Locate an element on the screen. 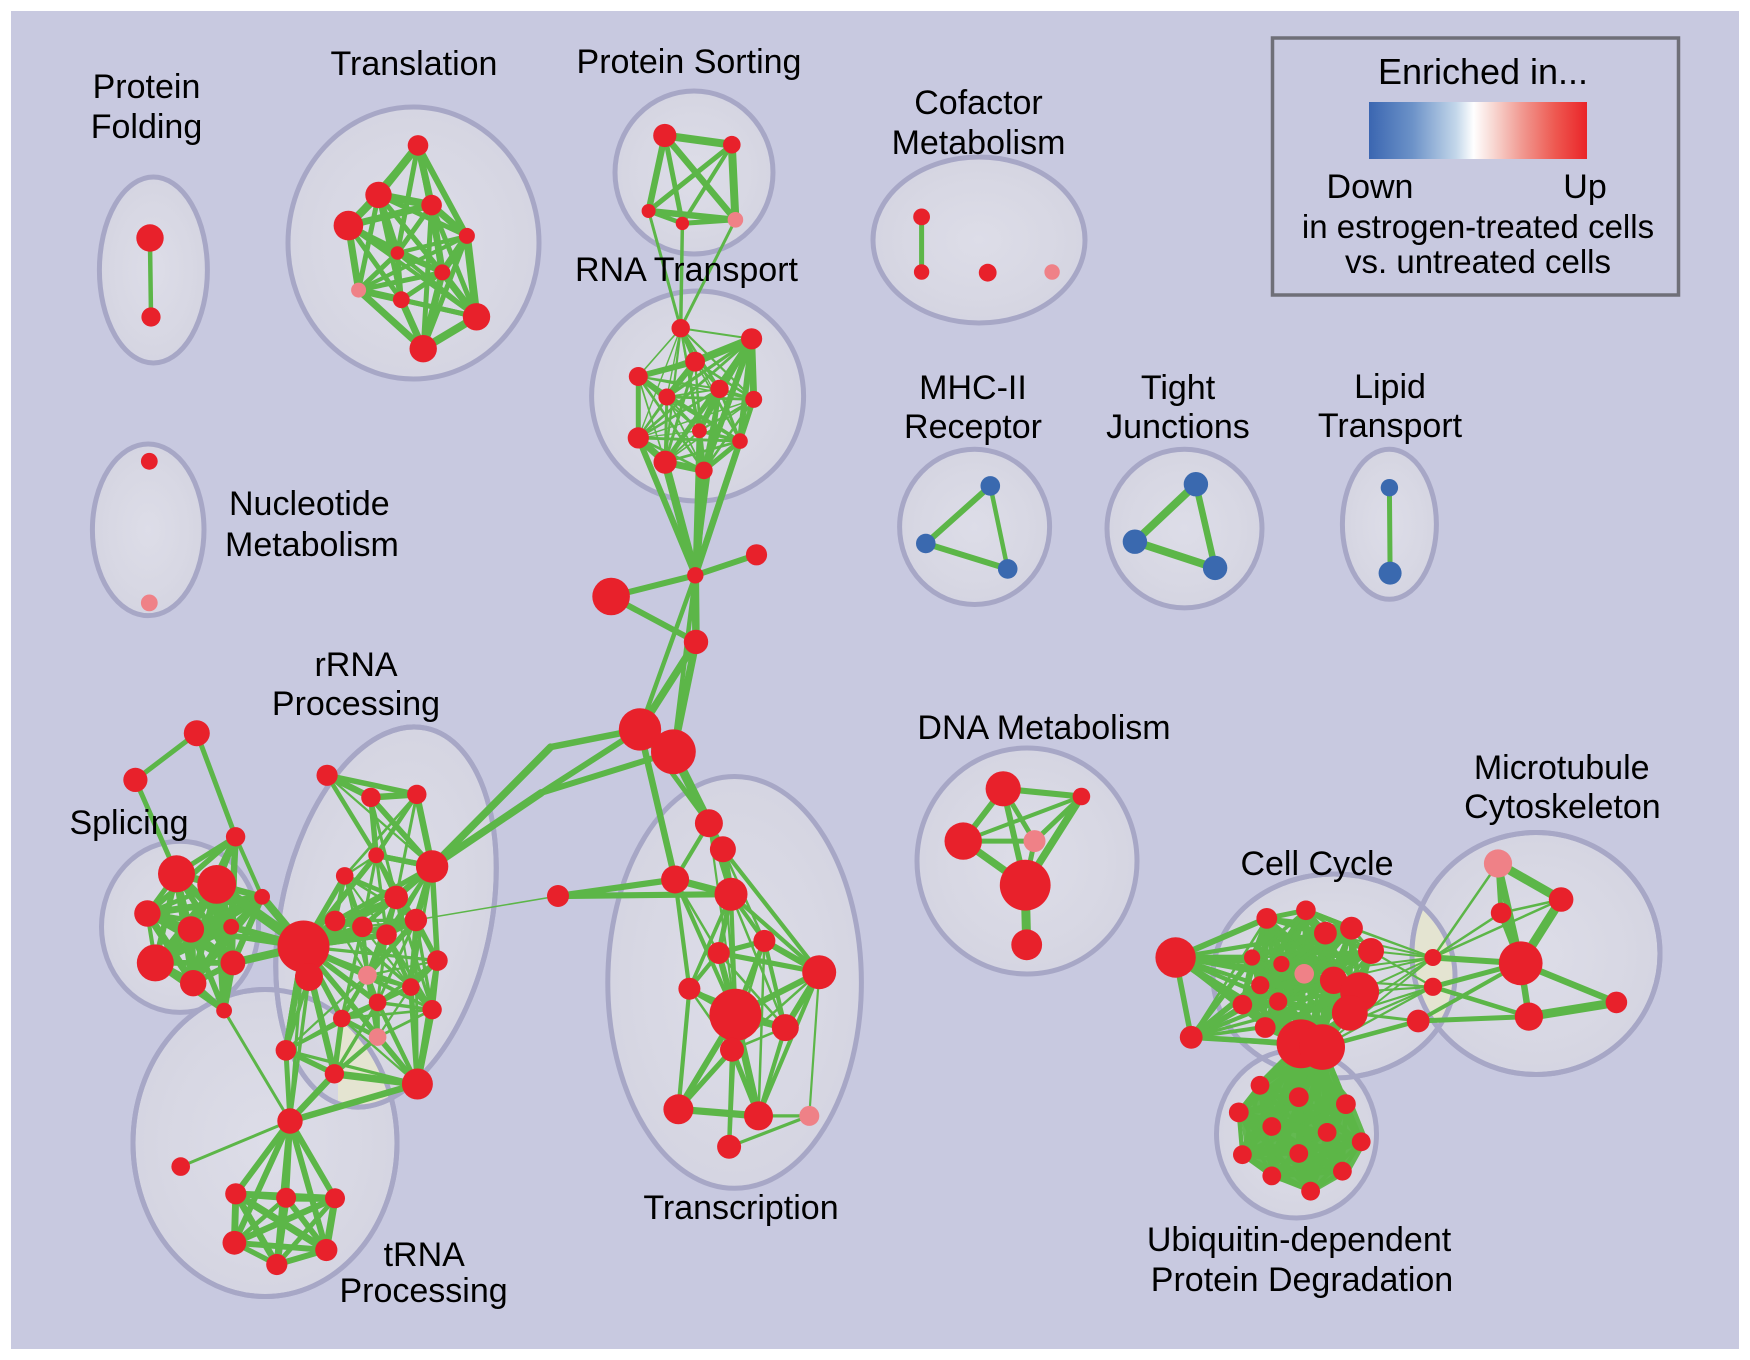 The image size is (1750, 1360). svg-text: Transport is located at coordinates (1390, 426).